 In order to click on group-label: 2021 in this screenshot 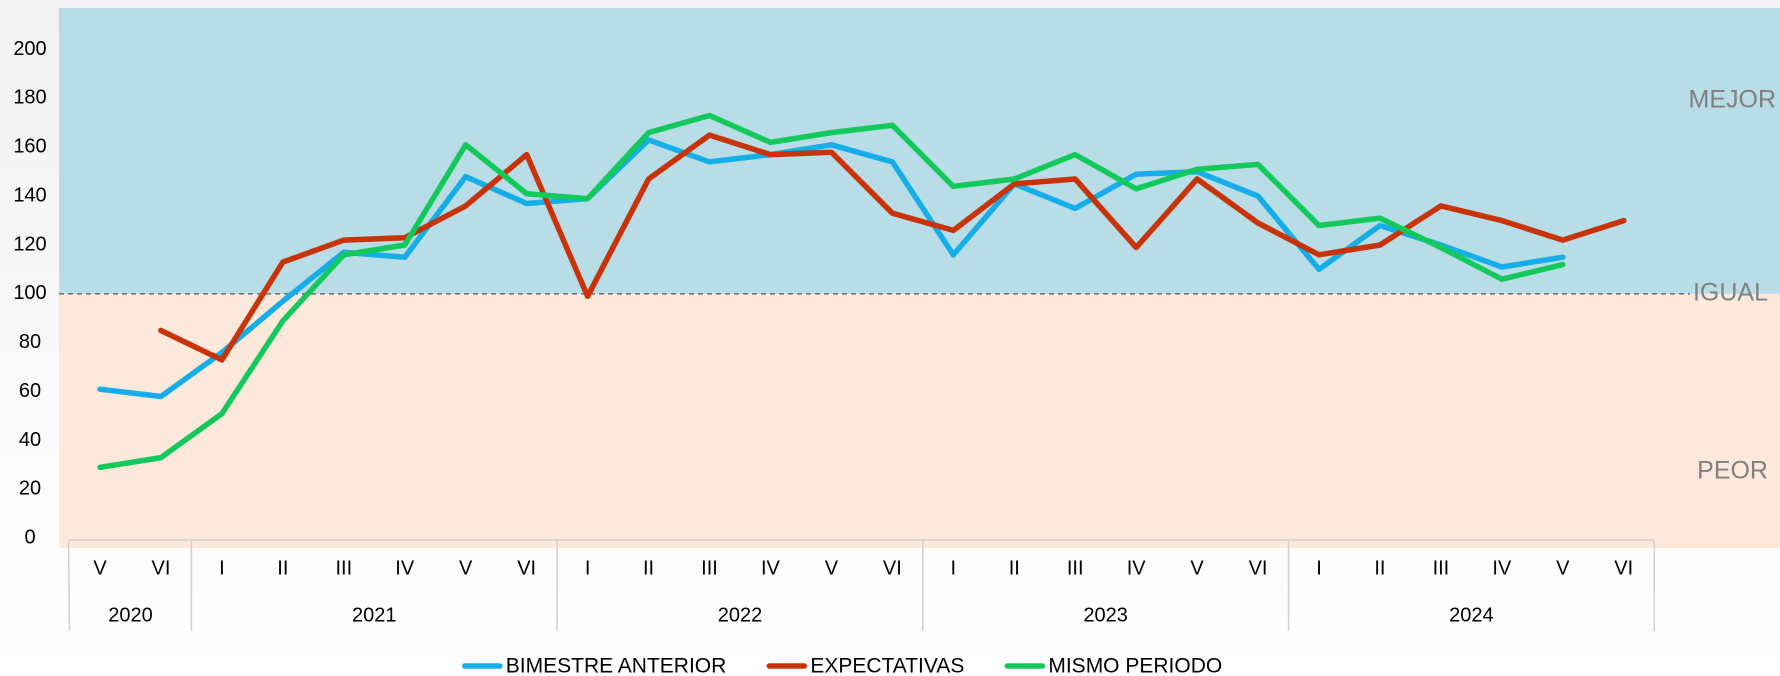, I will do `click(374, 615)`.